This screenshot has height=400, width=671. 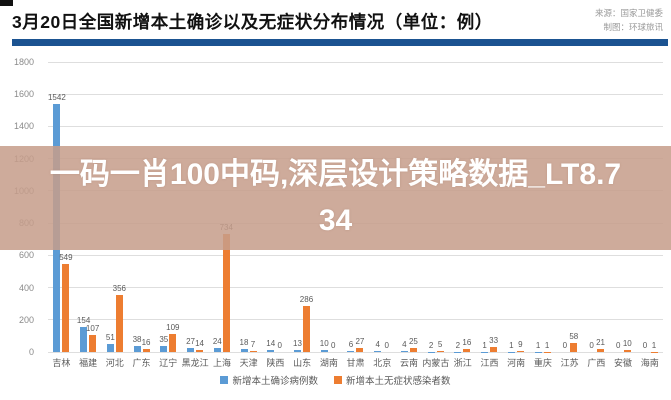 What do you see at coordinates (574, 336) in the screenshot?
I see `bar-value-label: 58` at bounding box center [574, 336].